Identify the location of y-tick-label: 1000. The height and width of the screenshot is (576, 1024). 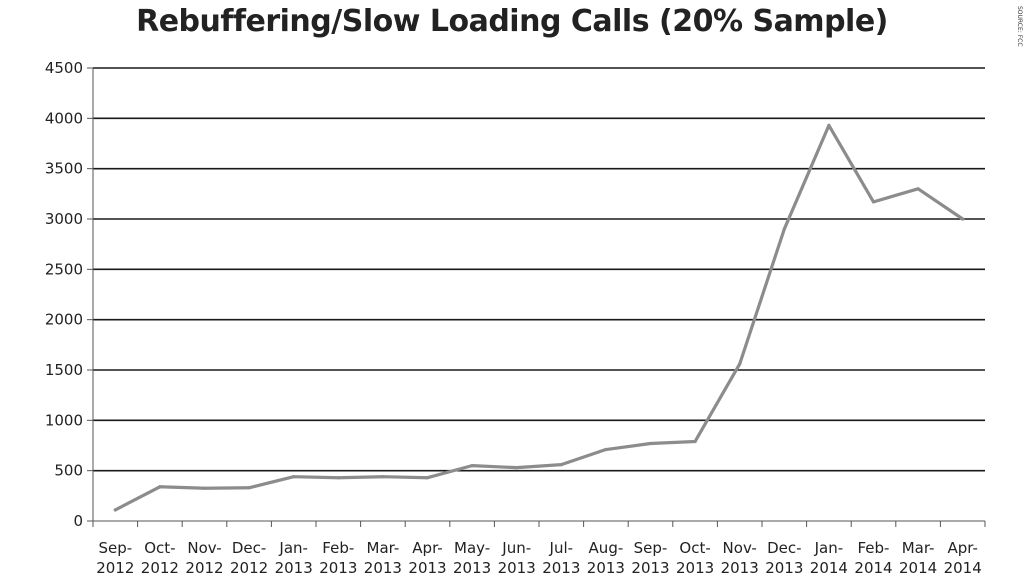
(64, 420).